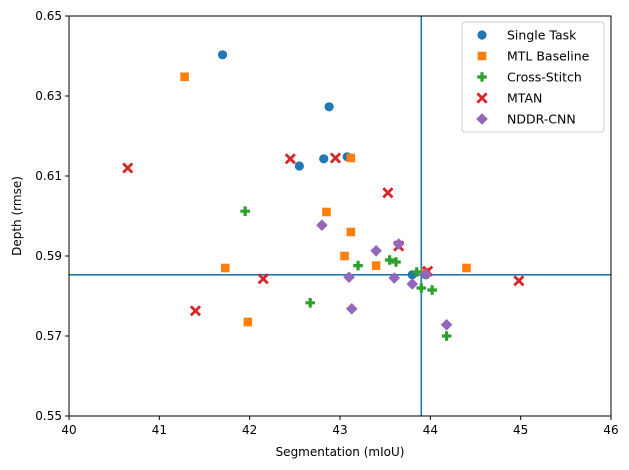  What do you see at coordinates (48, 176) in the screenshot?
I see `y-tick-label: 0.61` at bounding box center [48, 176].